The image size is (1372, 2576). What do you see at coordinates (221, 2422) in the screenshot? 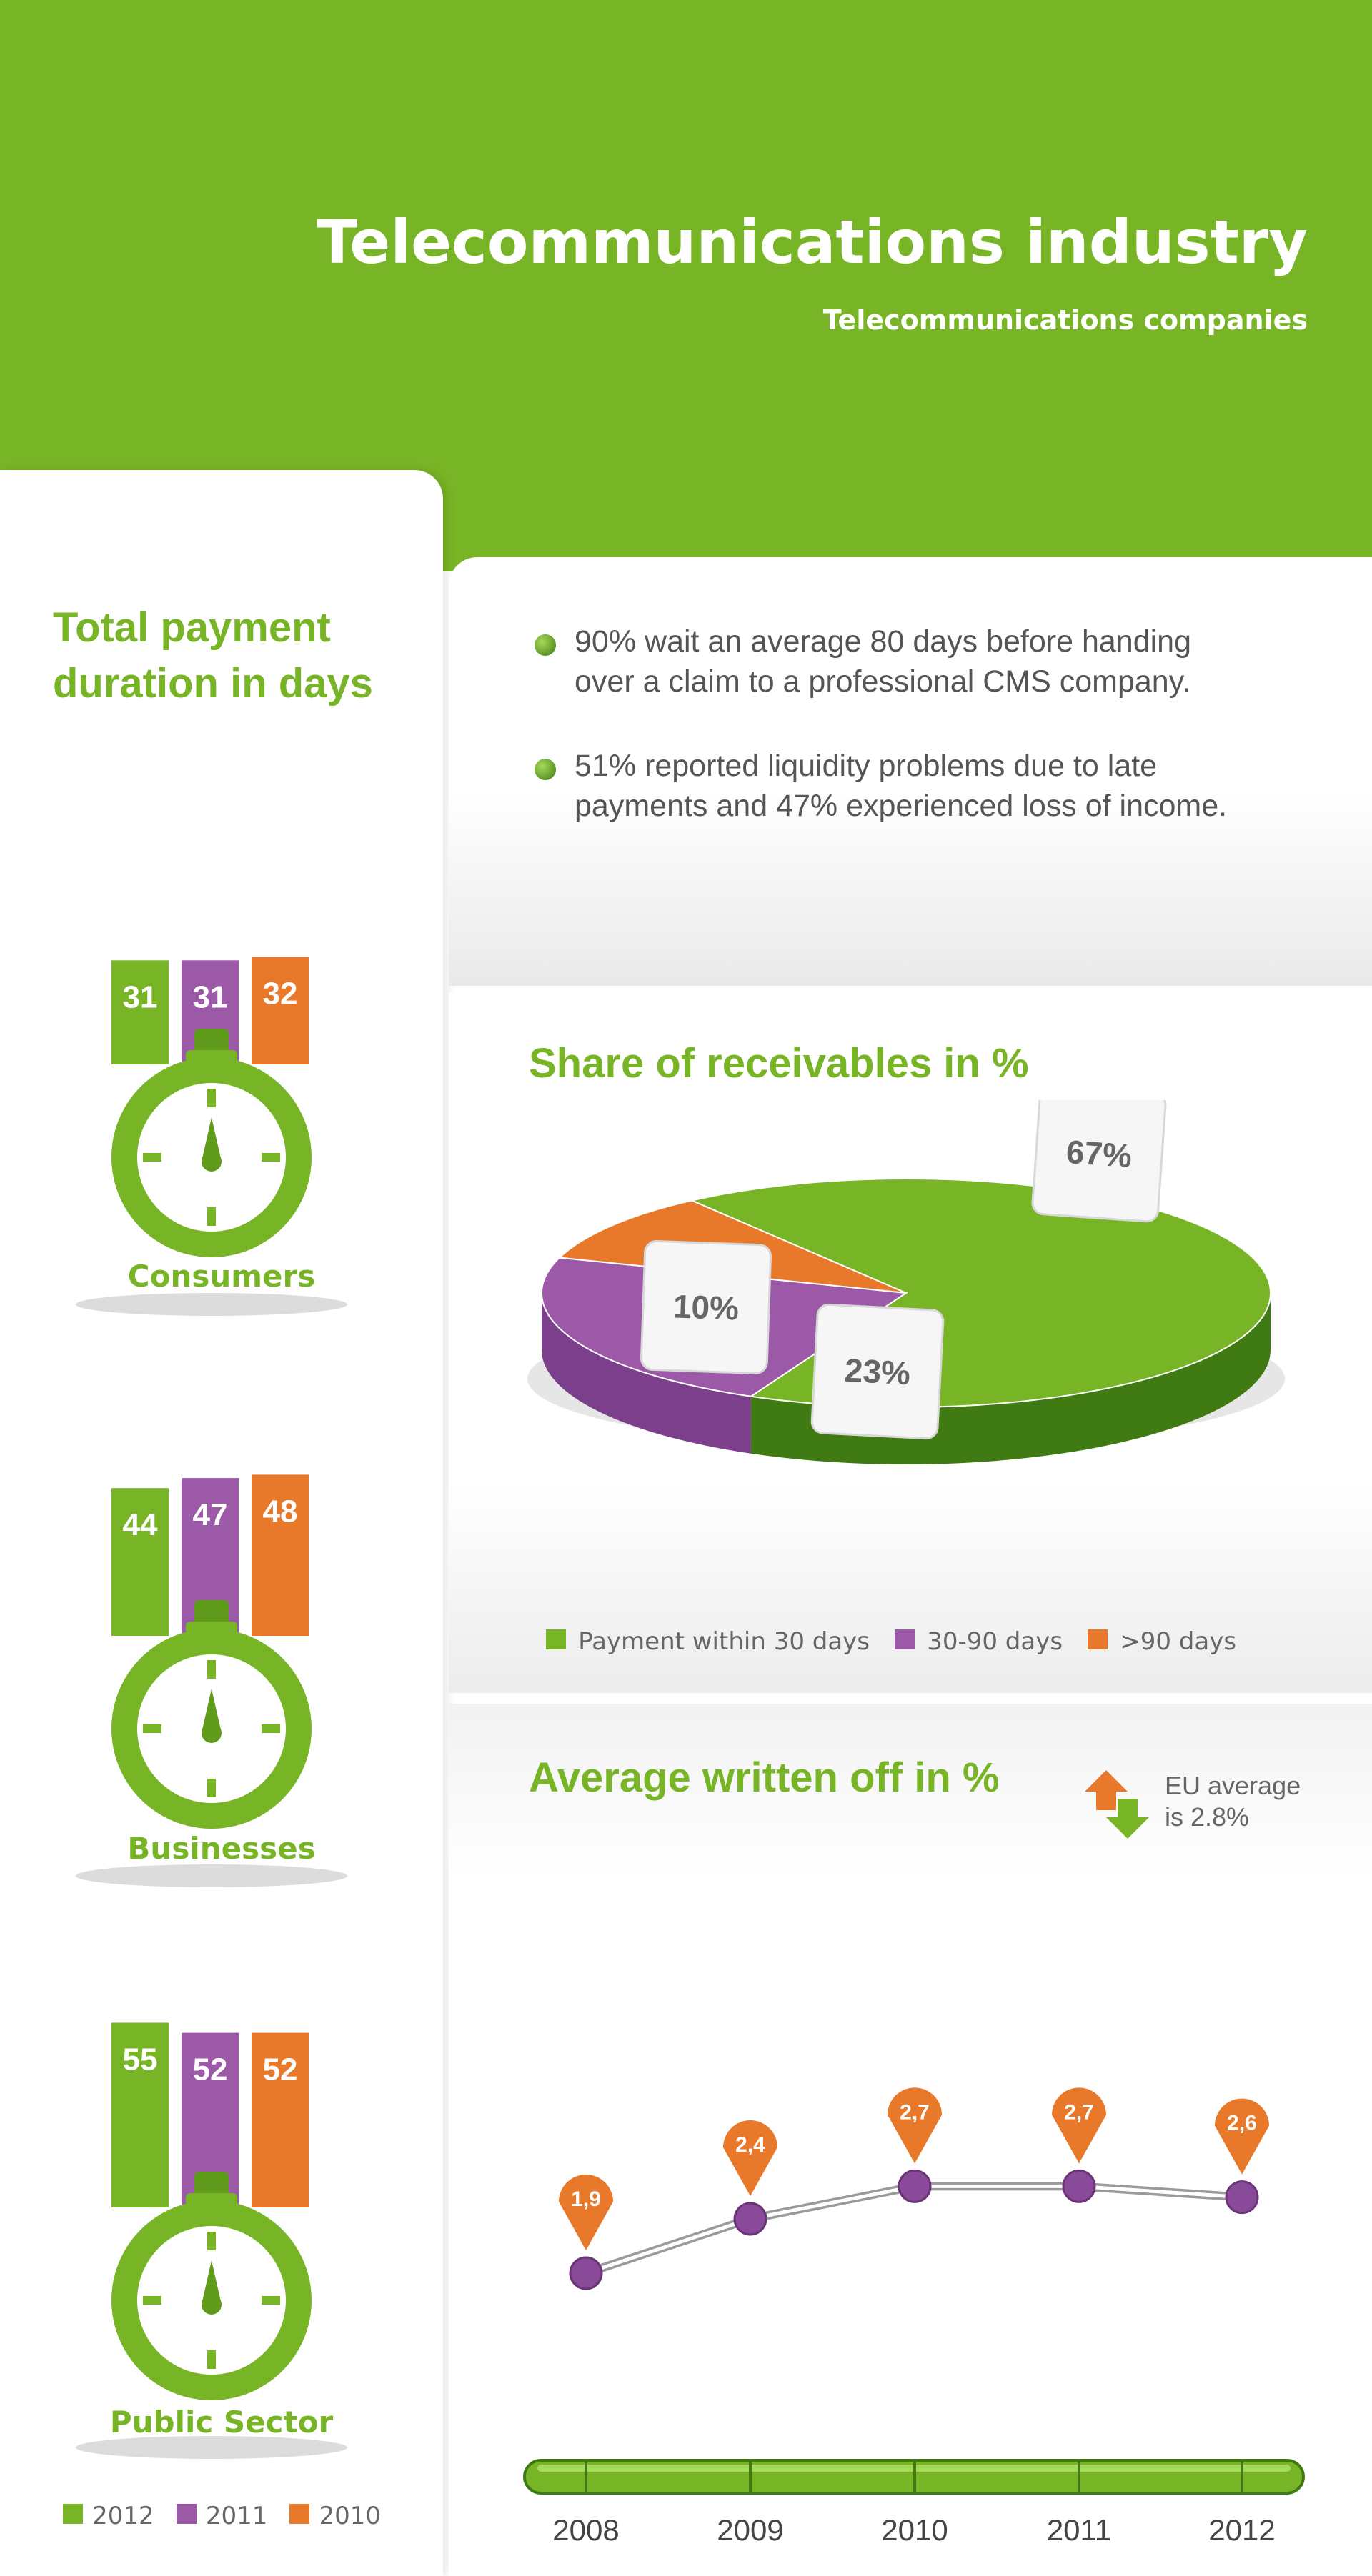
I see `group-label-public-sector: Public Sector` at bounding box center [221, 2422].